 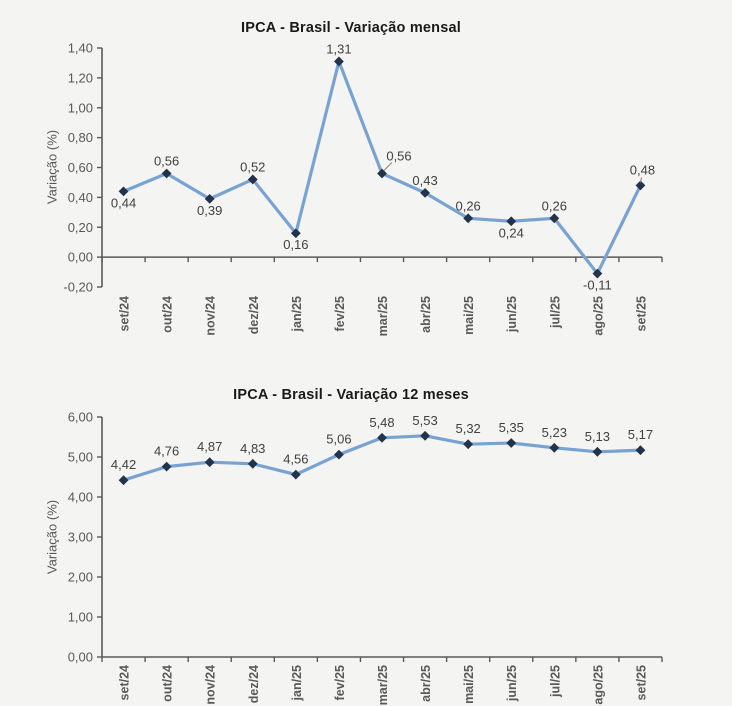 I want to click on x-category-label: mai/25, so click(x=469, y=684).